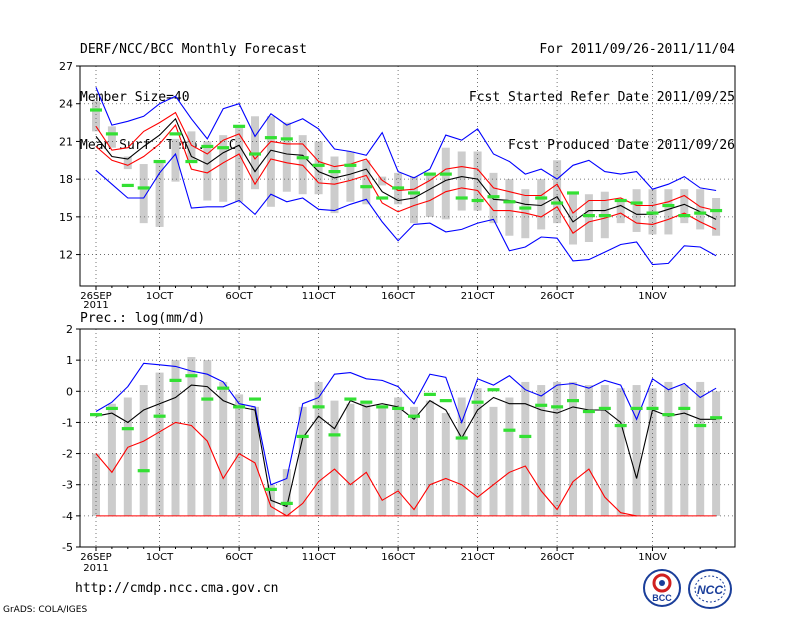  What do you see at coordinates (69, 360) in the screenshot?
I see `y-tick-label: 1` at bounding box center [69, 360].